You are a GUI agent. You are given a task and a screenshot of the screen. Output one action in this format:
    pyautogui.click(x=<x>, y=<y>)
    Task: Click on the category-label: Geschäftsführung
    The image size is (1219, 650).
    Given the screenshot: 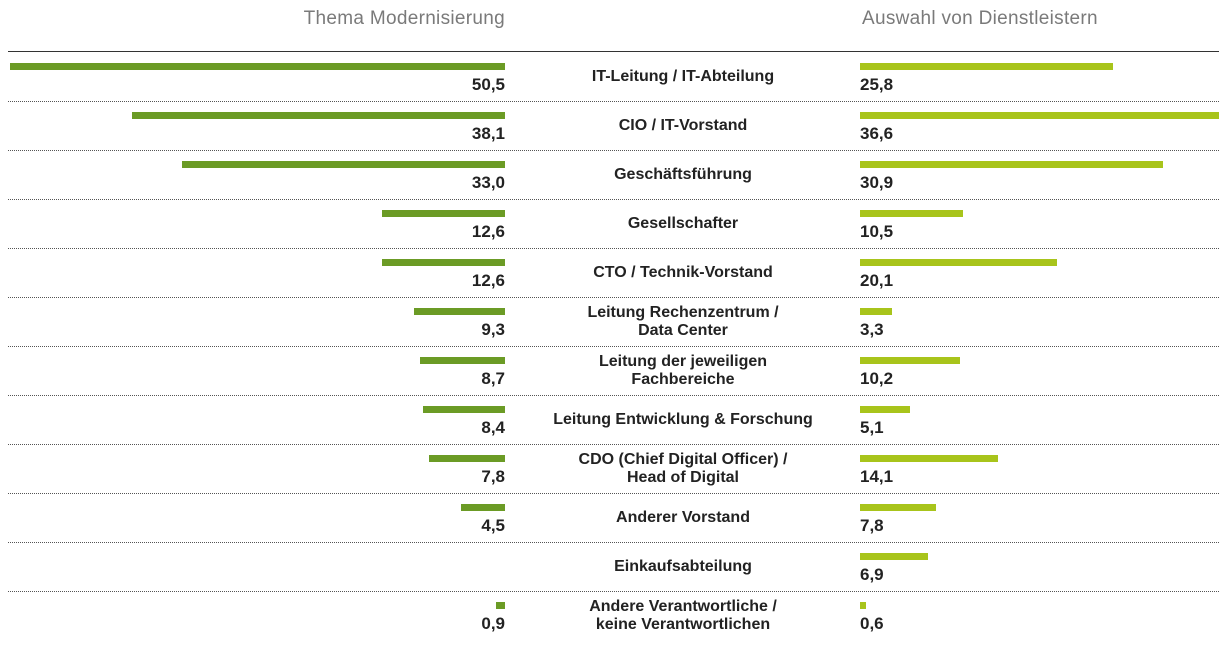 What is the action you would take?
    pyautogui.click(x=683, y=174)
    